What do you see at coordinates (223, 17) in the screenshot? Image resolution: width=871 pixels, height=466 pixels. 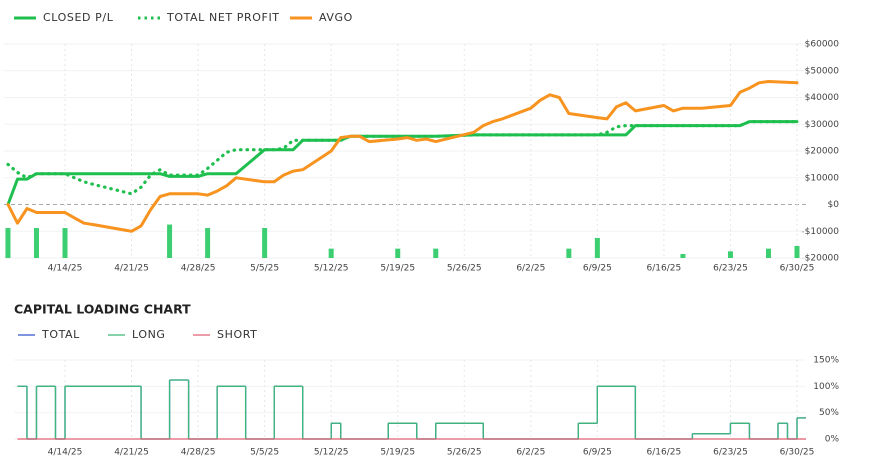 I see `legend-label: TOTAL NET PROFIT` at bounding box center [223, 17].